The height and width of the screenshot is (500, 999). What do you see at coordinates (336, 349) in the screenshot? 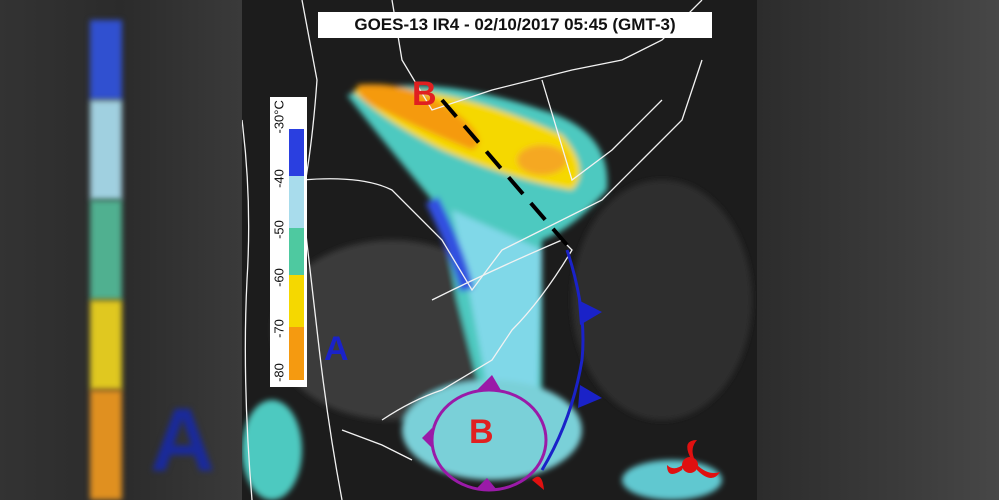
I see `high-pressure-label: A` at bounding box center [336, 349].